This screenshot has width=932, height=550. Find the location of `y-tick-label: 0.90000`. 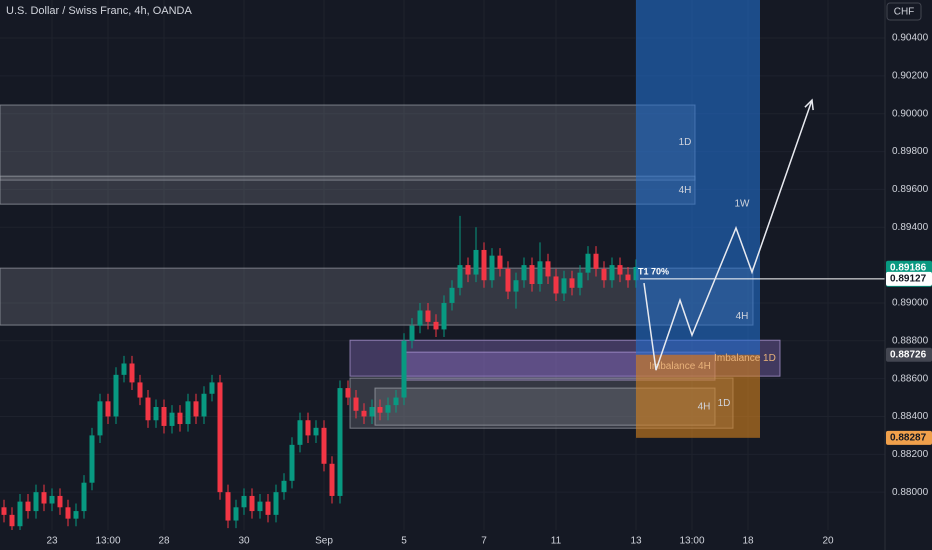

y-tick-label: 0.90000 is located at coordinates (910, 113).